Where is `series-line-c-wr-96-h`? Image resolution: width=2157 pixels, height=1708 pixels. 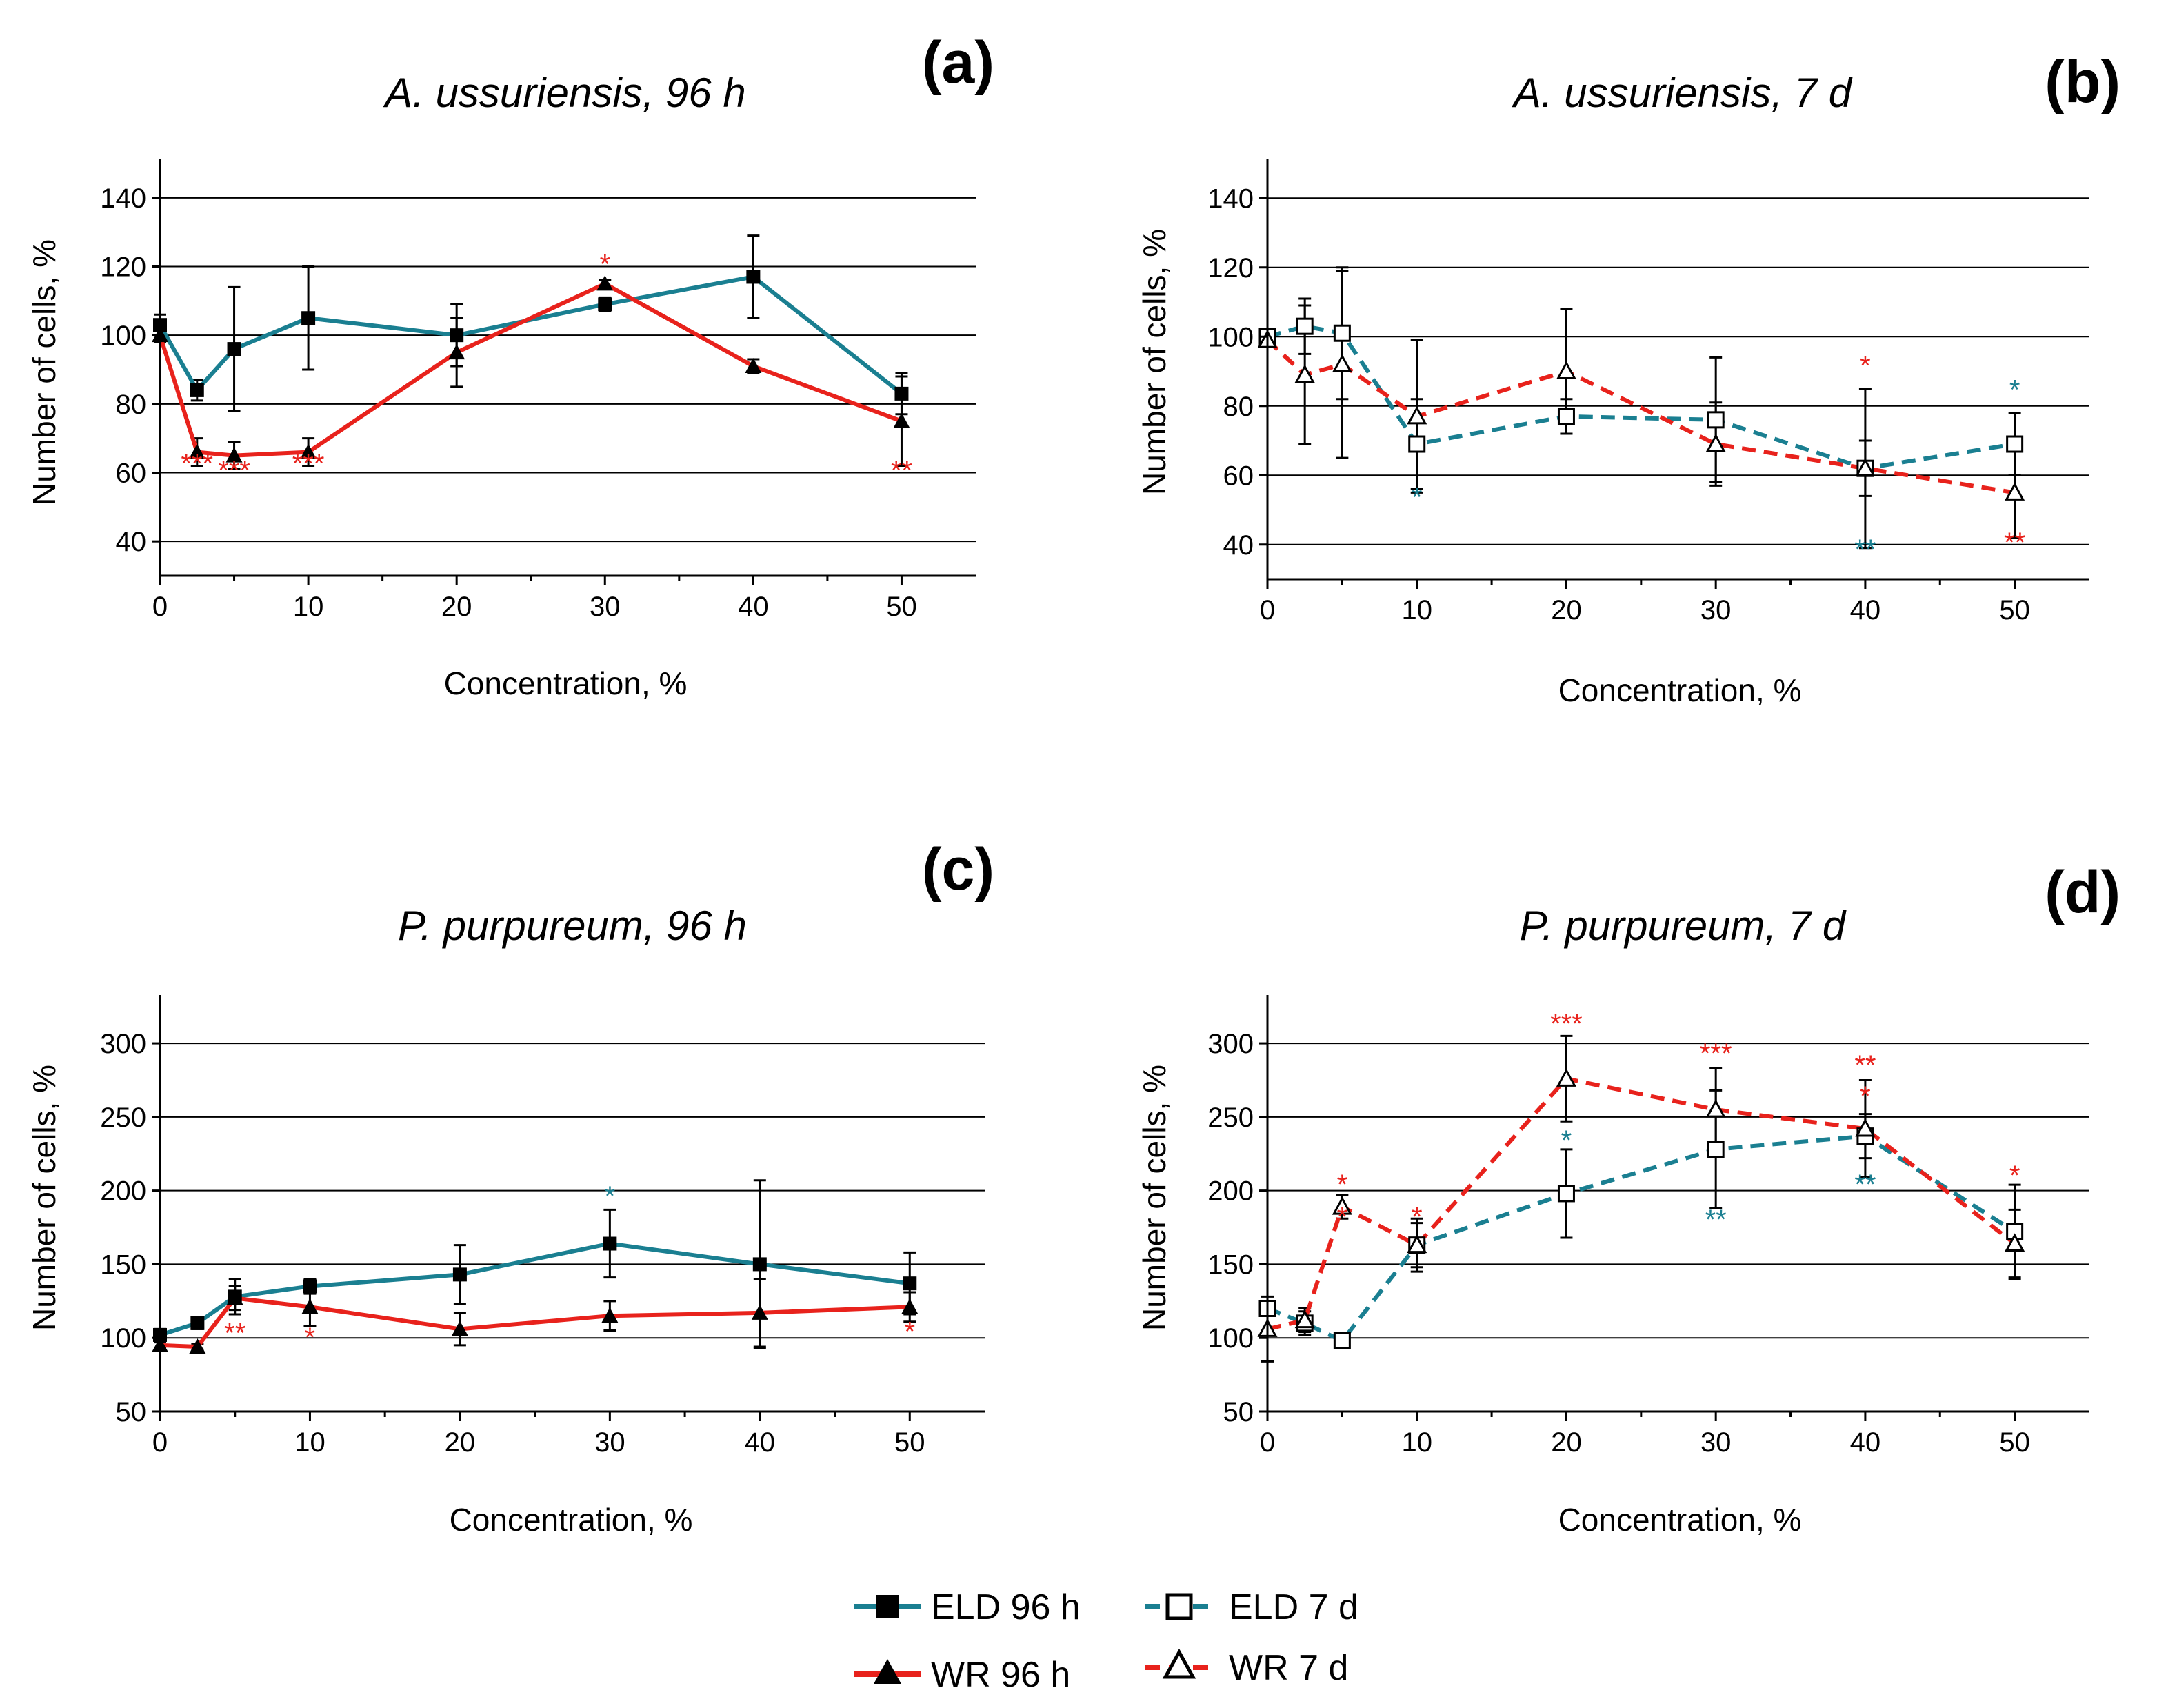
series-line-c-wr-96-h is located at coordinates (534, 1322).